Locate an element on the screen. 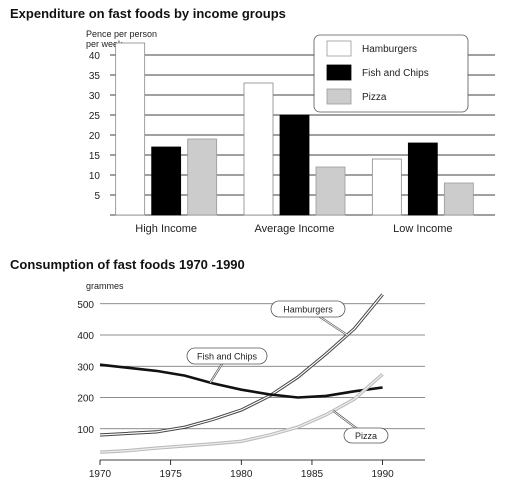  line-chart-y-tick-label: 200 is located at coordinates (85, 399).